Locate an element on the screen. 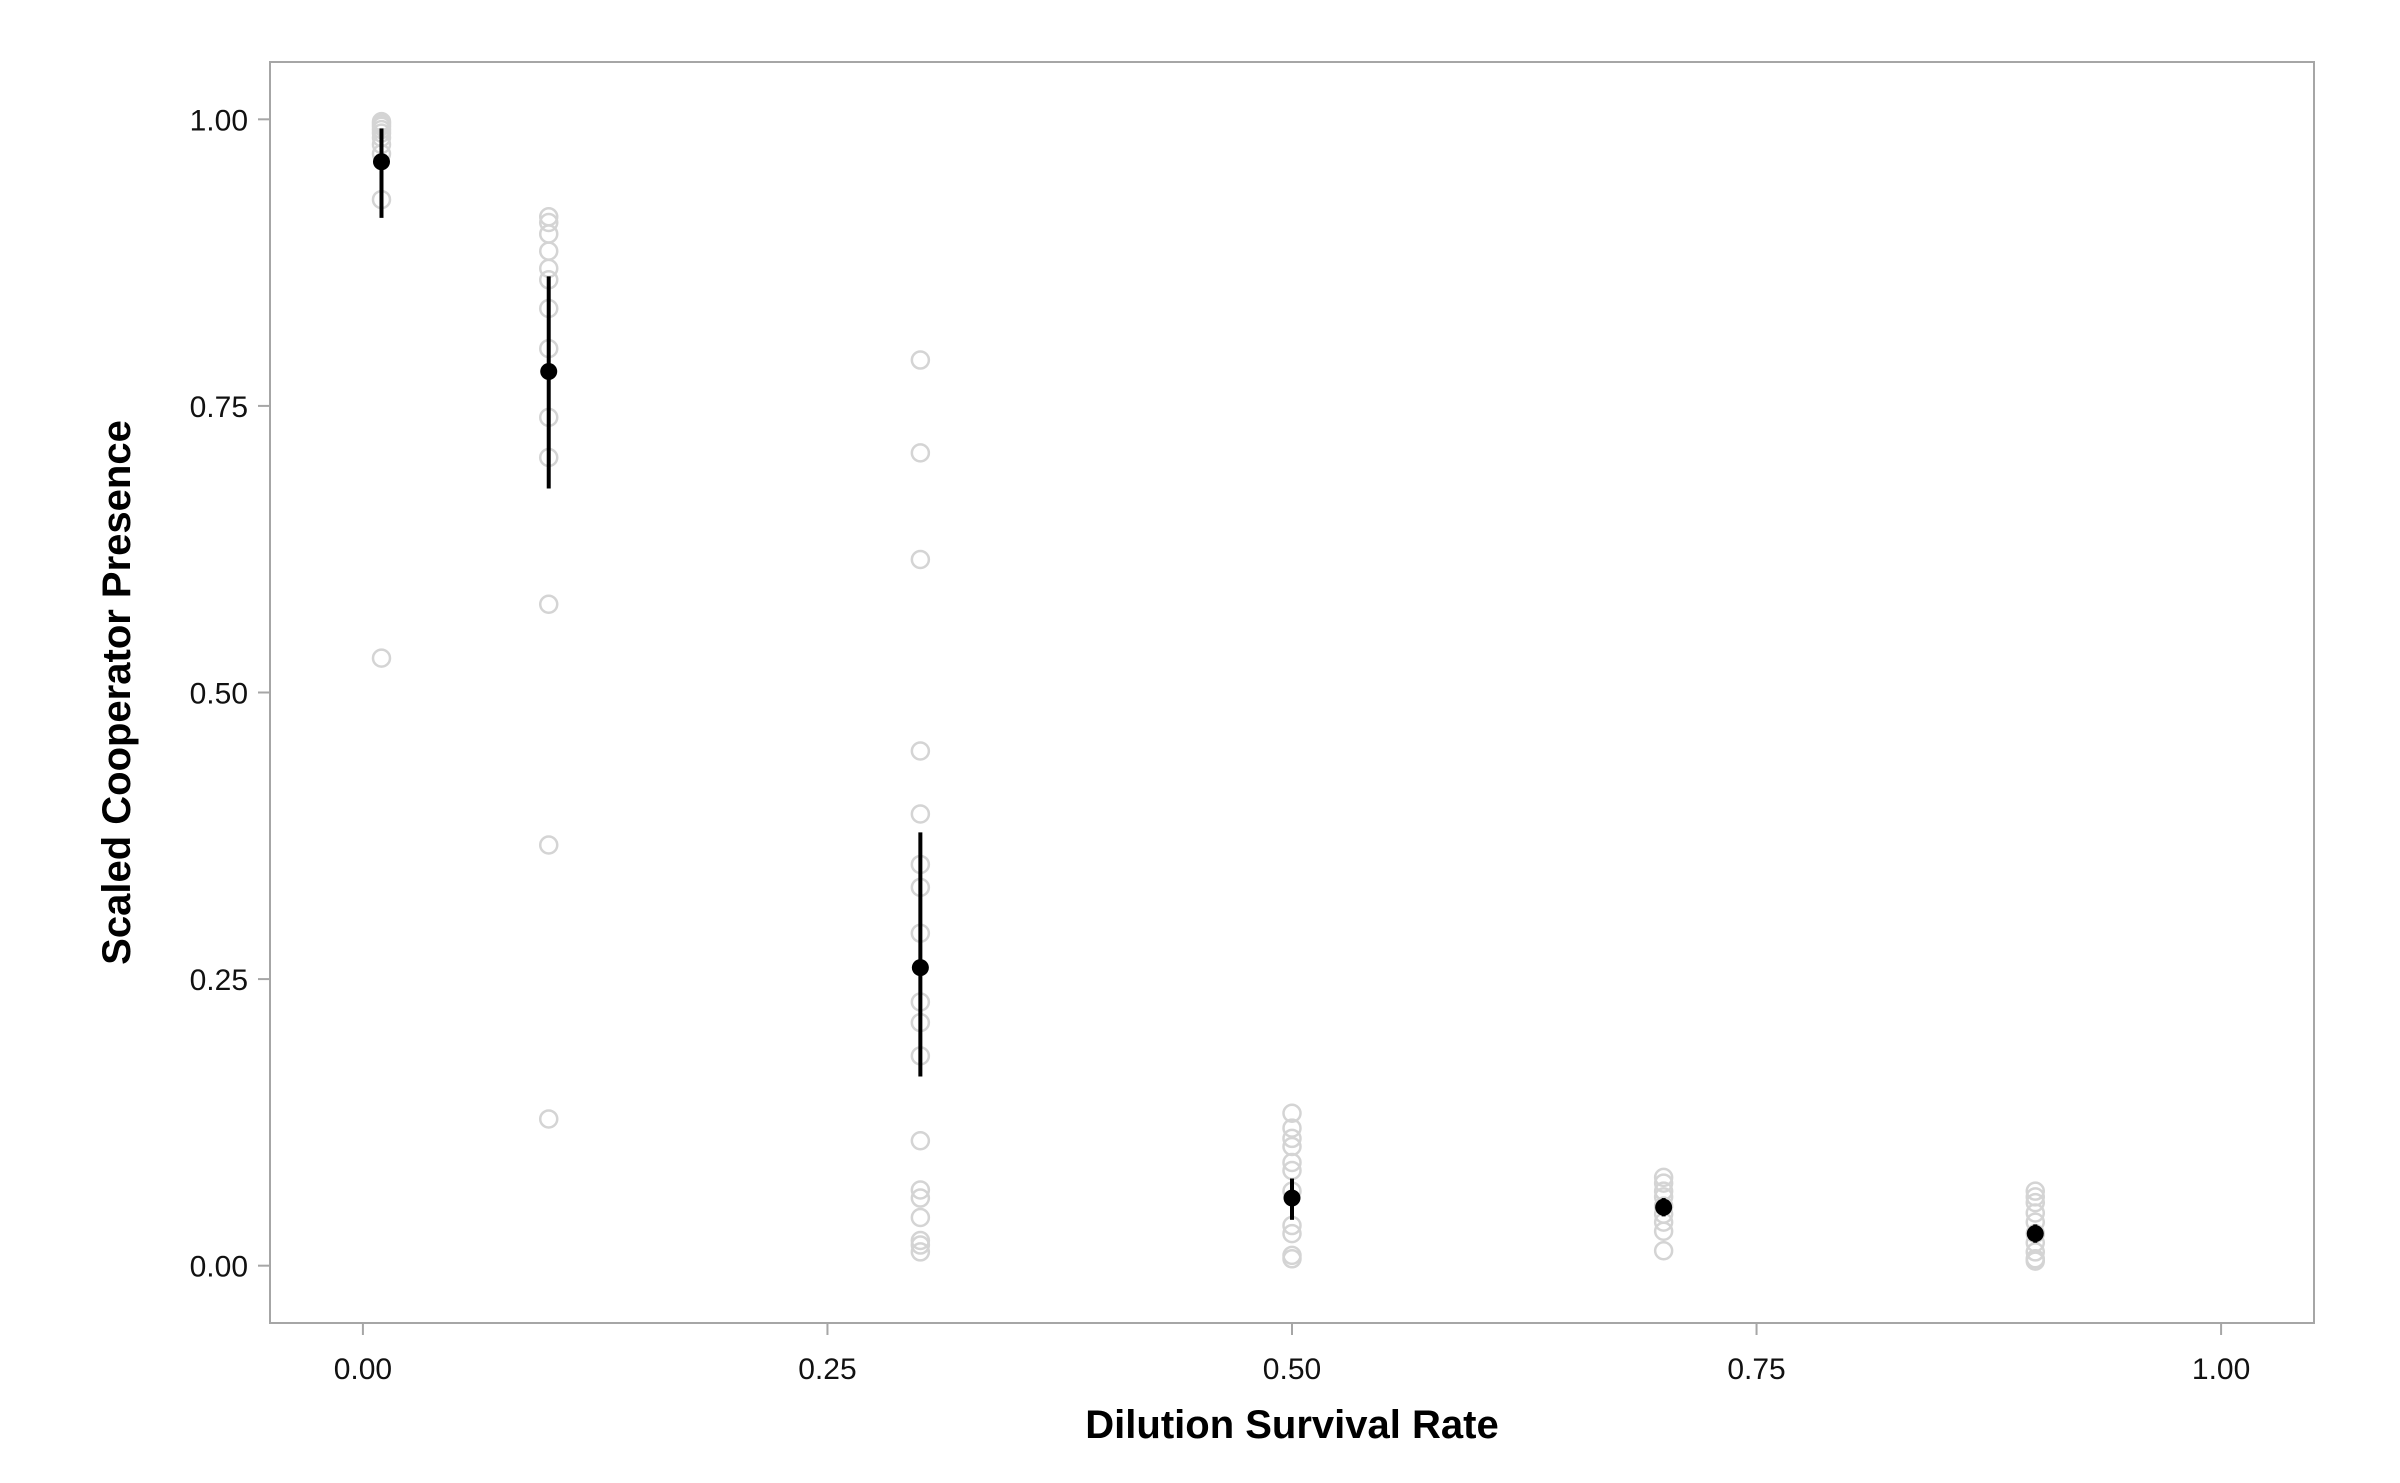  x-axis-title: Dilution Survival Rate is located at coordinates (1291, 1425).